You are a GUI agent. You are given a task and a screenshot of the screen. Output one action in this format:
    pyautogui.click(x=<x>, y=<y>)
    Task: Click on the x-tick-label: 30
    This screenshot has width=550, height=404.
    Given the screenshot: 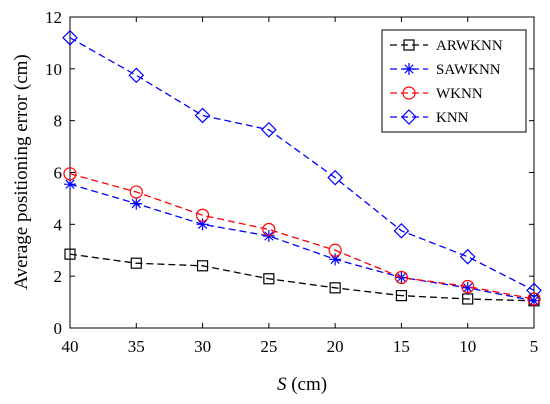 What is the action you would take?
    pyautogui.click(x=202, y=346)
    